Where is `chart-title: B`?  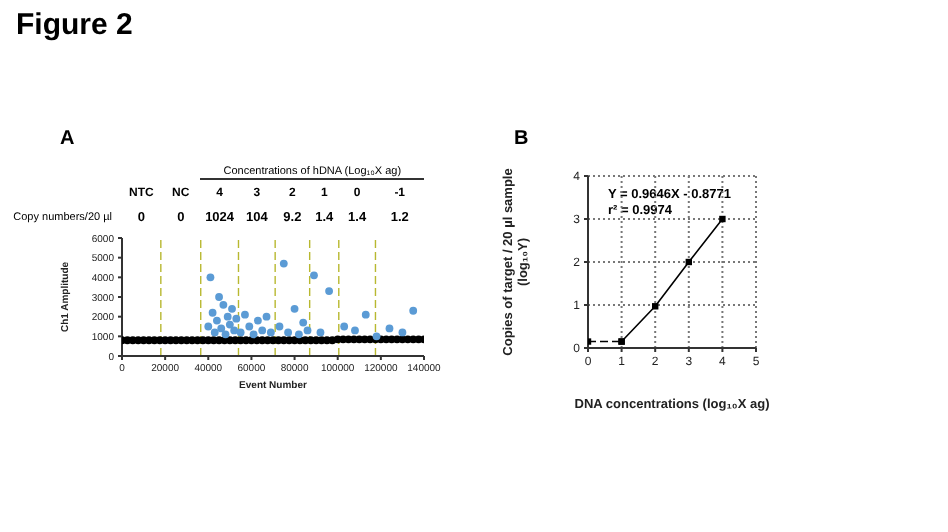 chart-title: B is located at coordinates (521, 139).